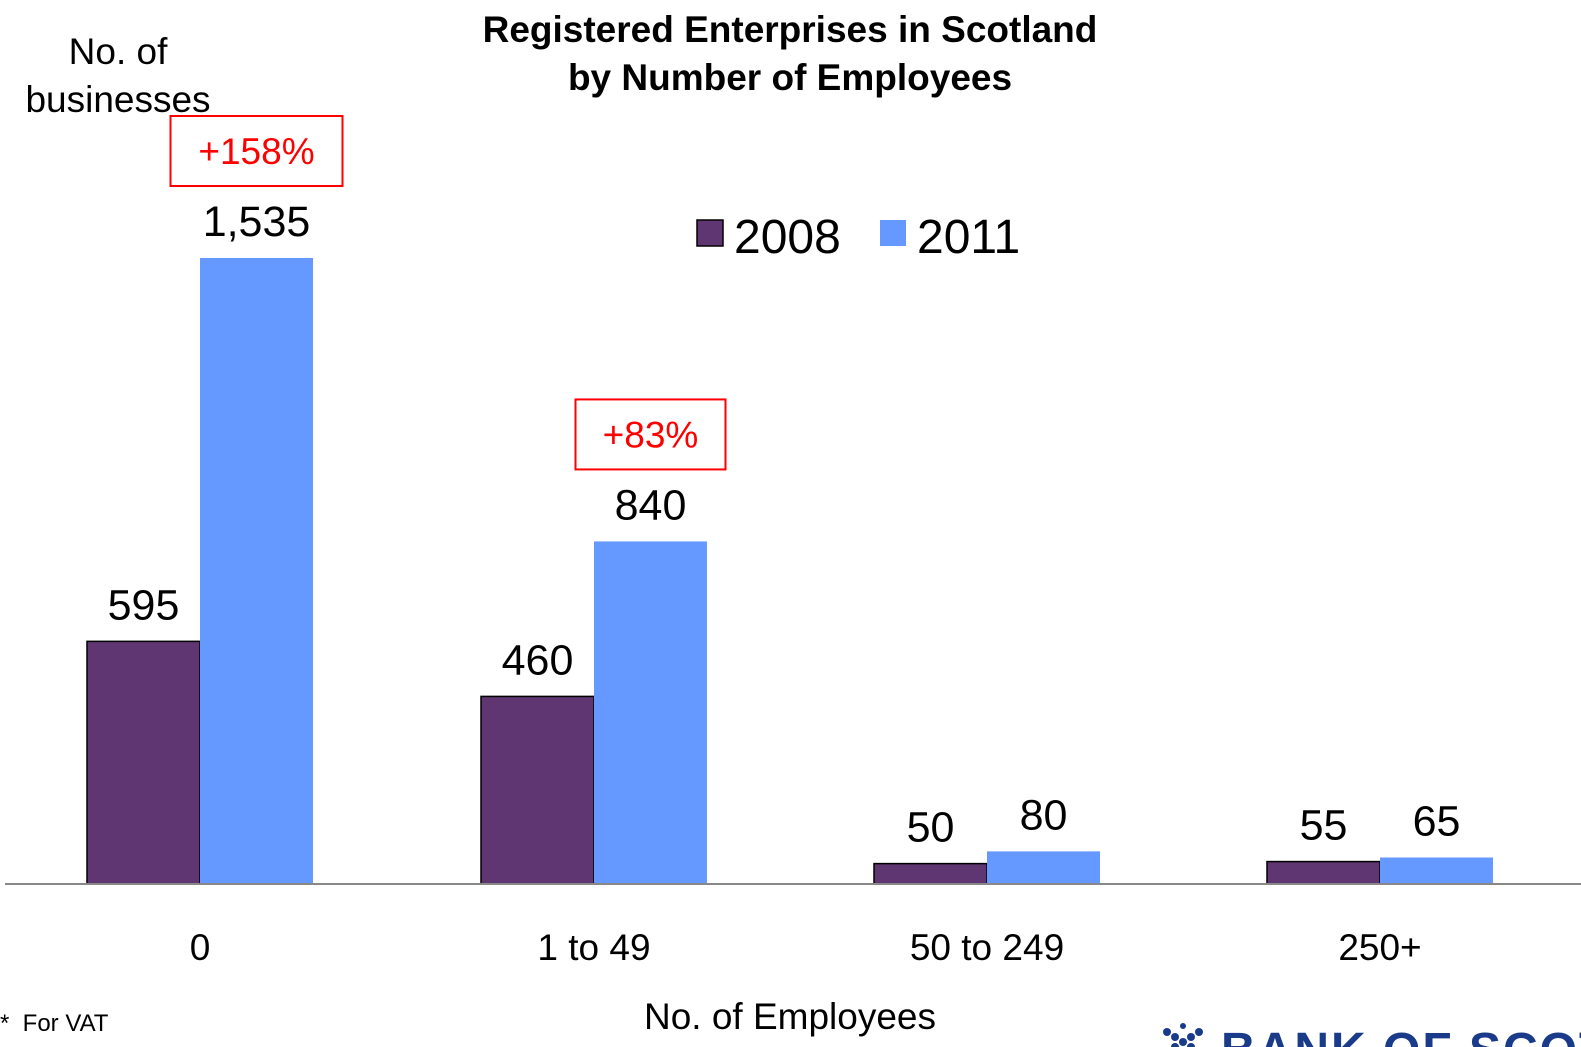  Describe the element at coordinates (858, 237) in the screenshot. I see `legend: 2008 2011` at that location.